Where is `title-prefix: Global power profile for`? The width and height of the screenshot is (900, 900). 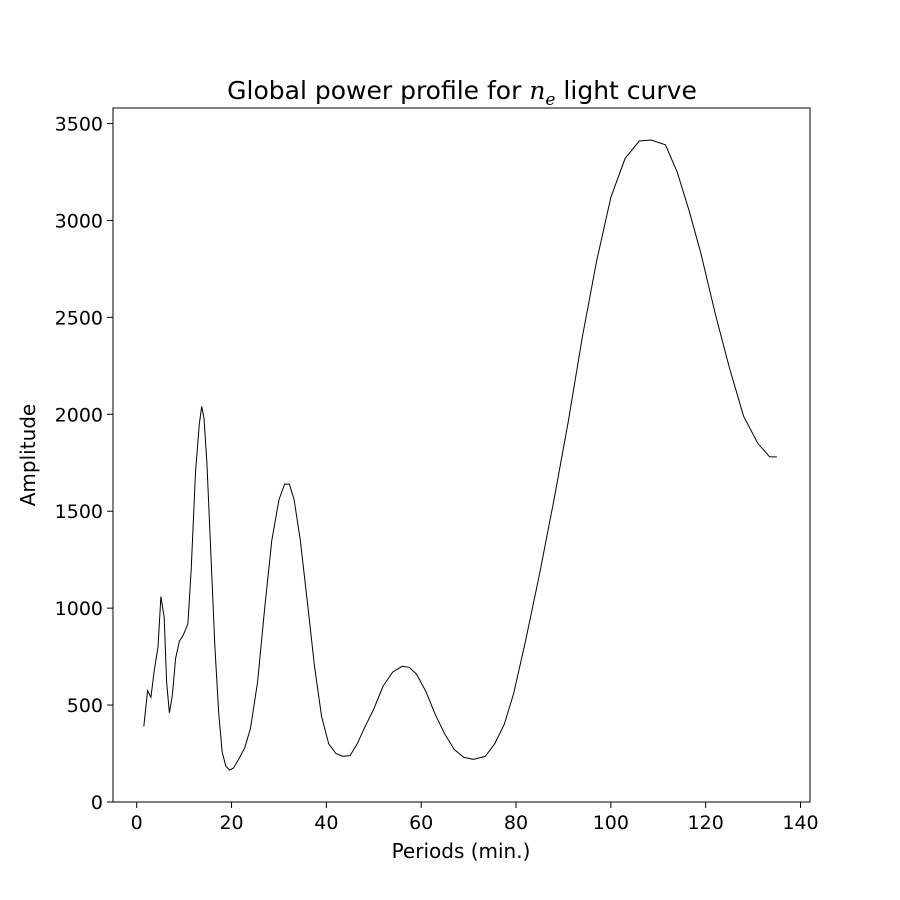 title-prefix: Global power profile for is located at coordinates (378, 90).